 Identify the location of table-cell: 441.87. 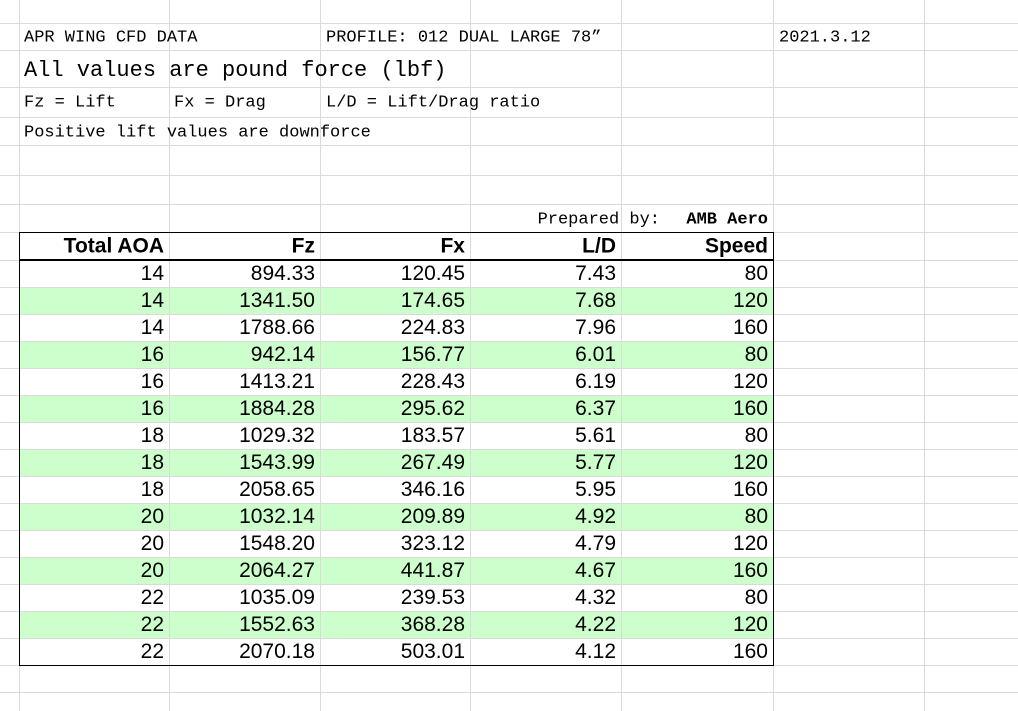
(433, 570).